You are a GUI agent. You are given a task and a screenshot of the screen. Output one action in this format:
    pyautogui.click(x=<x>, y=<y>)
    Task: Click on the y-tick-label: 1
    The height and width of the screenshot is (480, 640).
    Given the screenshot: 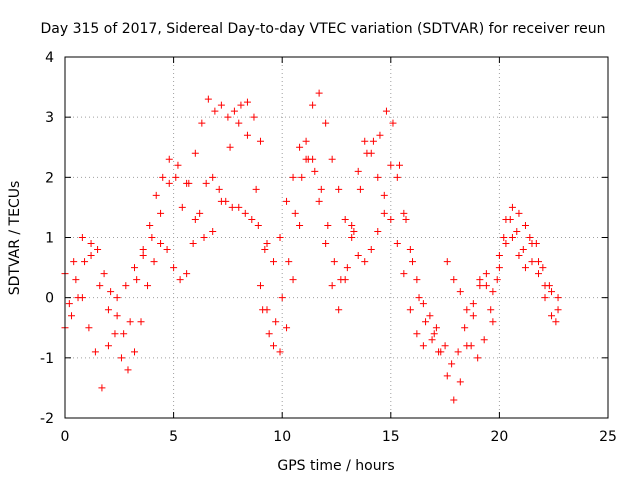 What is the action you would take?
    pyautogui.click(x=49, y=239)
    